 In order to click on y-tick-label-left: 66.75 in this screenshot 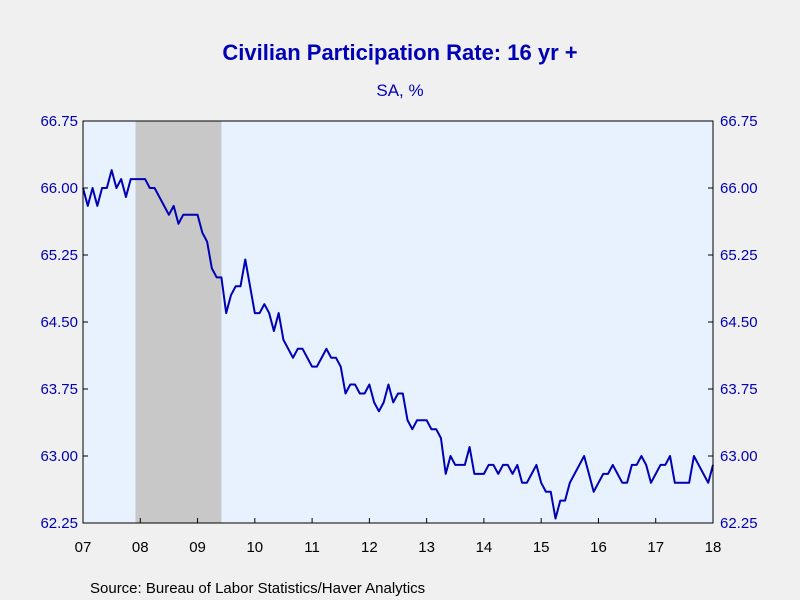, I will do `click(59, 121)`.